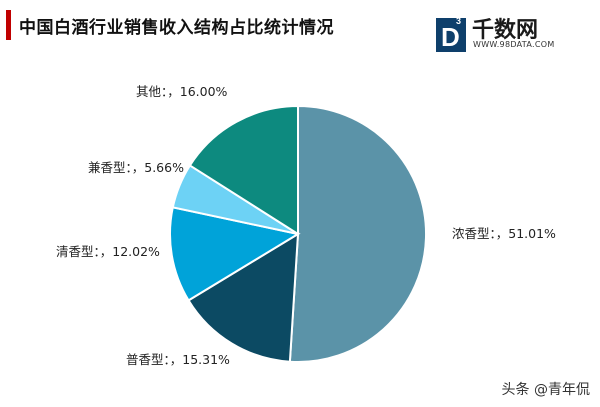 Image resolution: width=600 pixels, height=407 pixels. I want to click on slice-label-2: 普香型：，15.31%, so click(178, 359).